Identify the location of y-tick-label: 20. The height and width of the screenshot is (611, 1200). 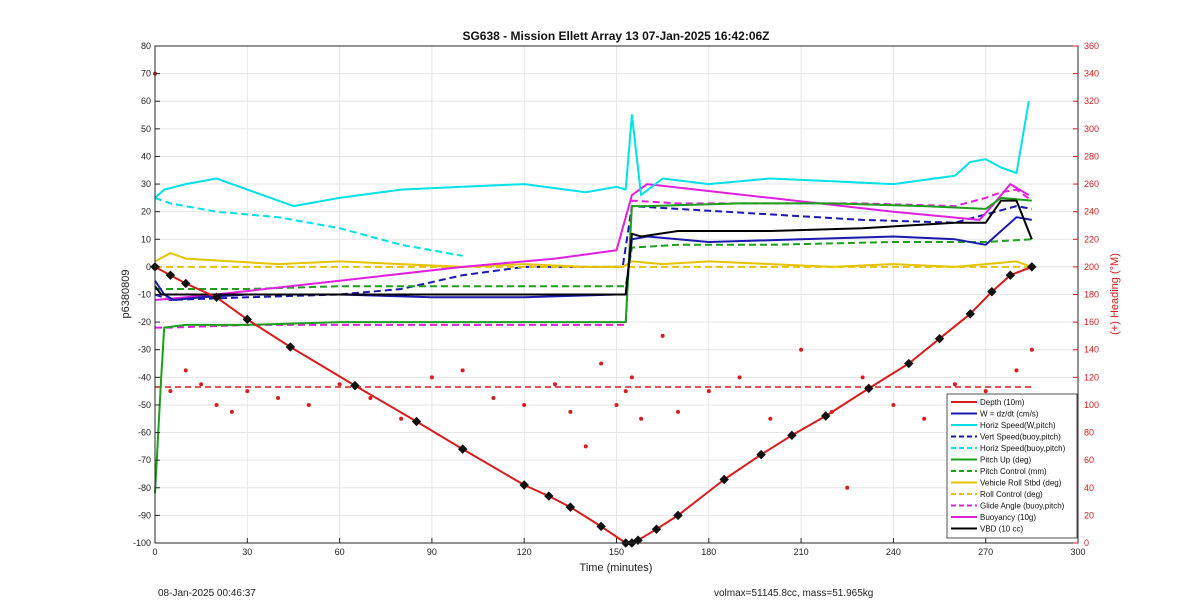
(146, 212).